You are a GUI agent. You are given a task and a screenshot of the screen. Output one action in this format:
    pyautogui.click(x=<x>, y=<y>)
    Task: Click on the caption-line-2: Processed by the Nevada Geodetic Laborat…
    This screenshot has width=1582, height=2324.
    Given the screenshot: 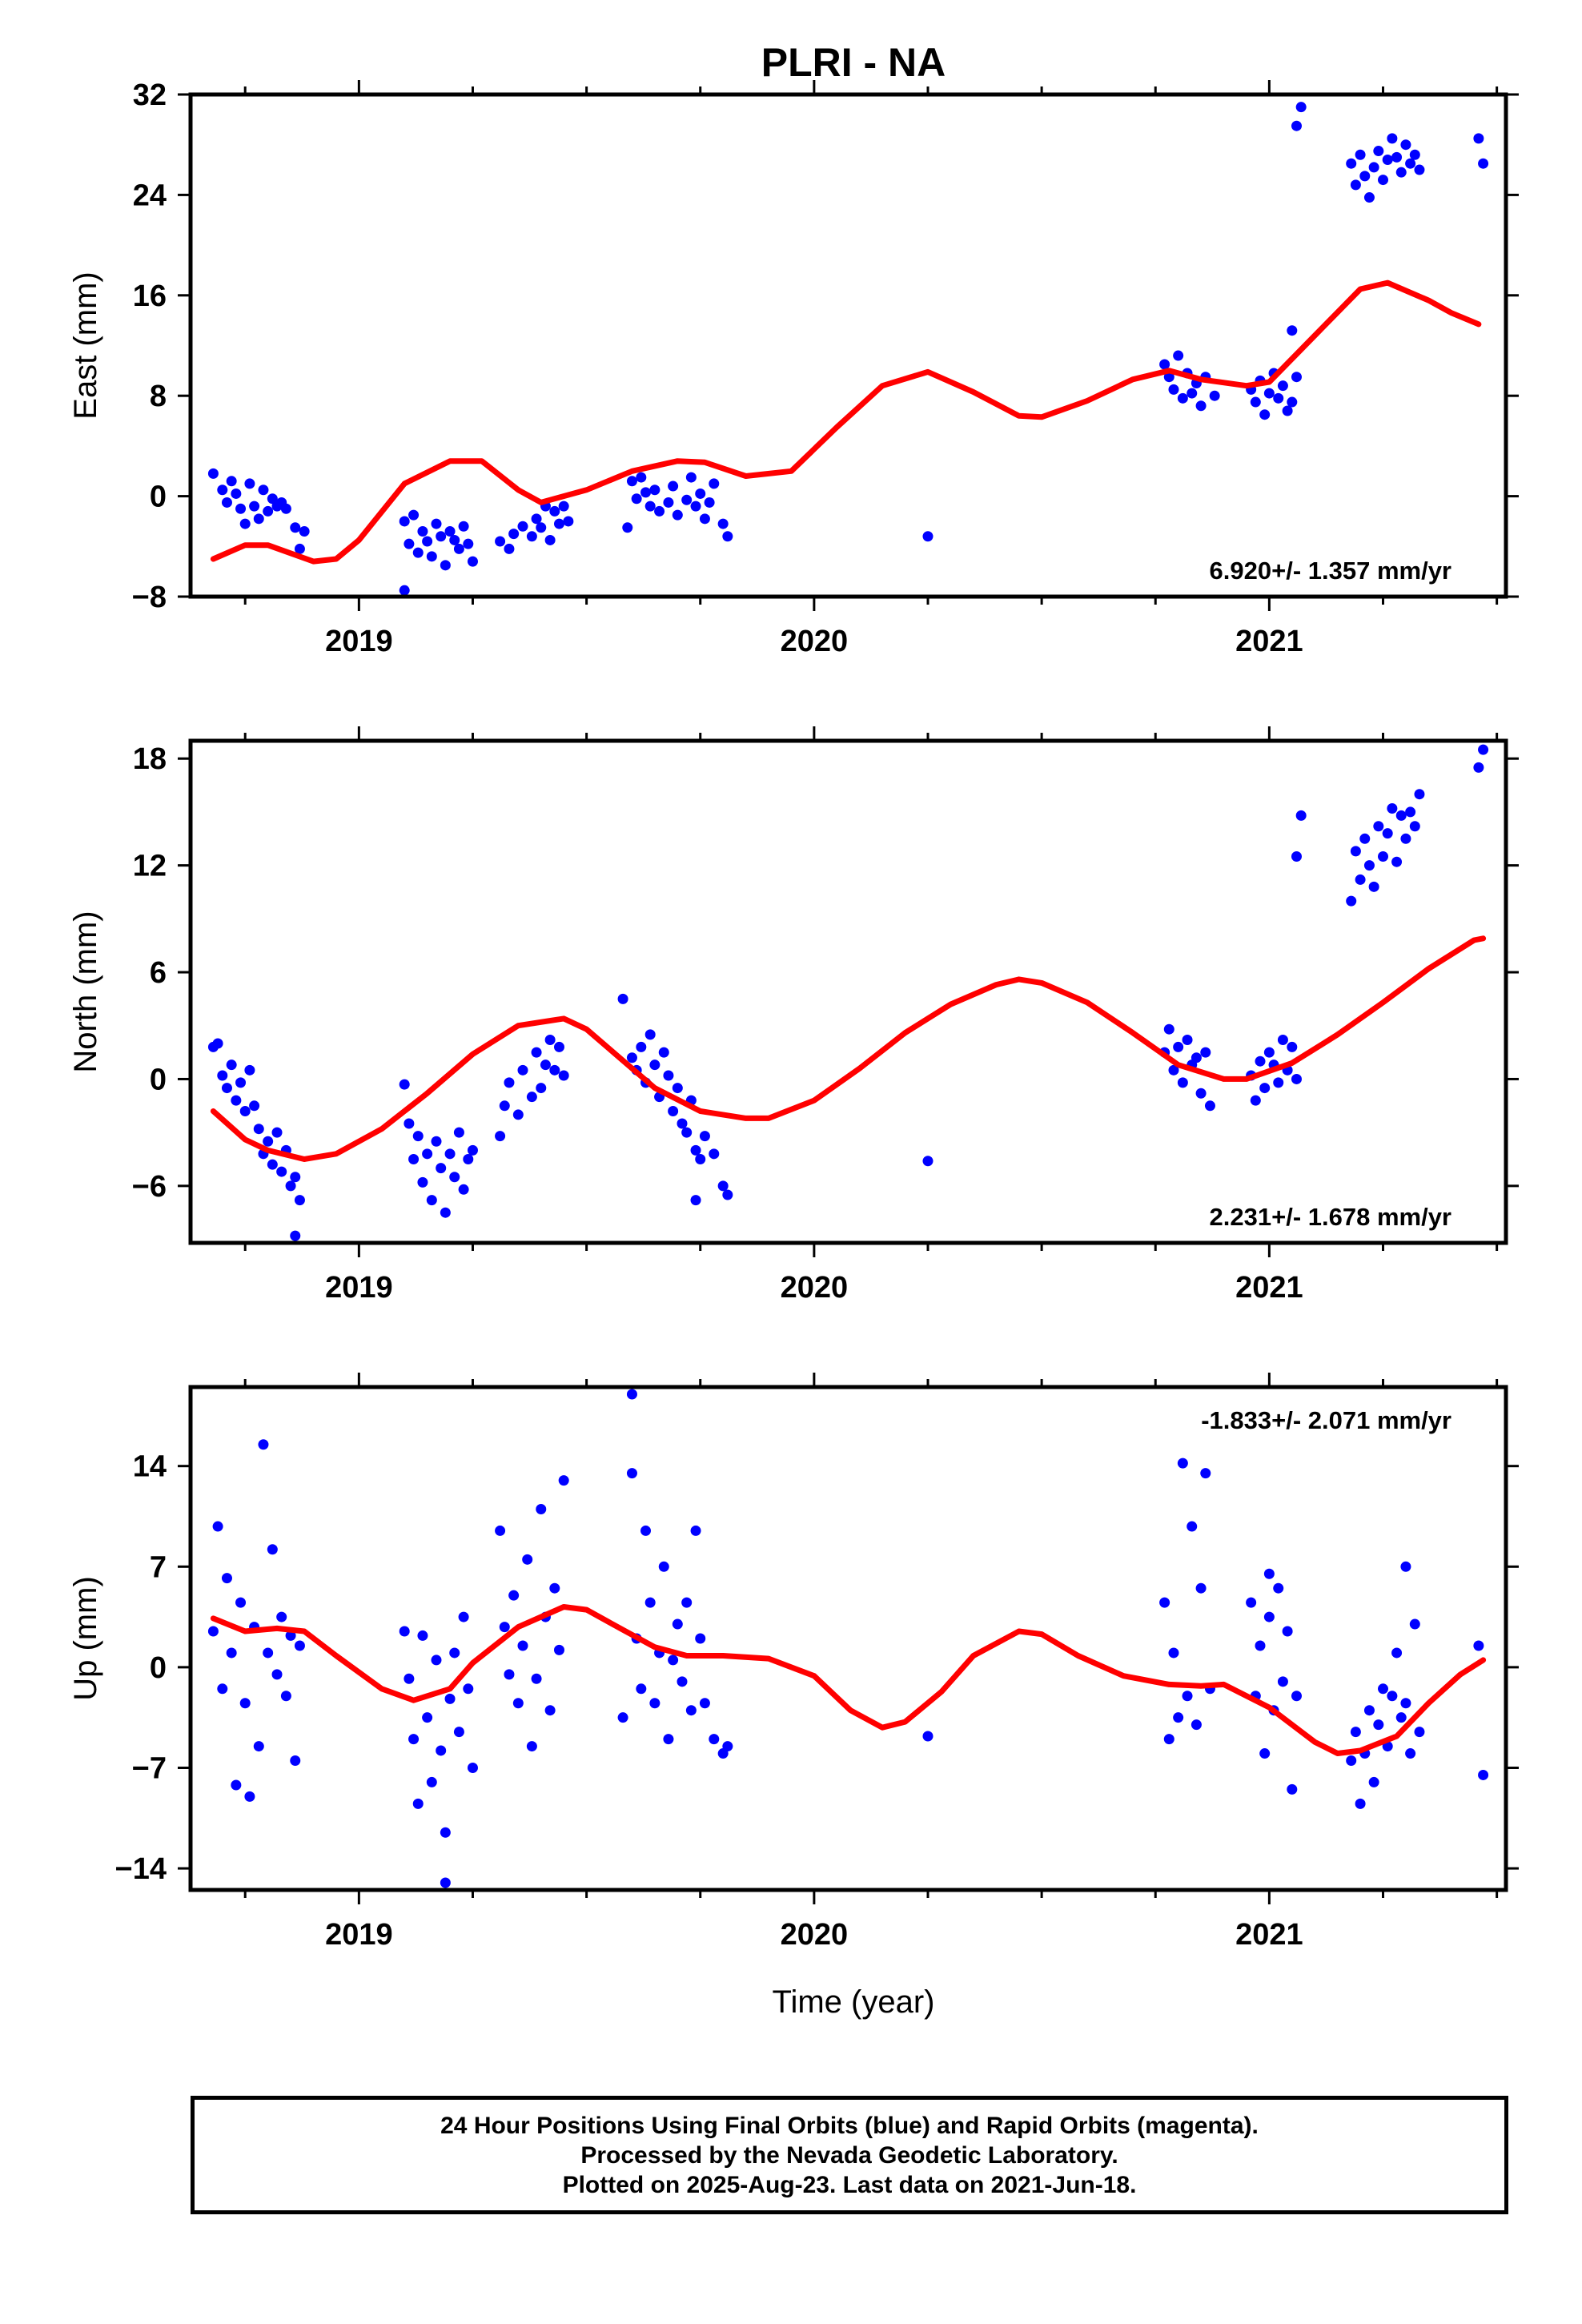 What is the action you would take?
    pyautogui.click(x=849, y=2155)
    